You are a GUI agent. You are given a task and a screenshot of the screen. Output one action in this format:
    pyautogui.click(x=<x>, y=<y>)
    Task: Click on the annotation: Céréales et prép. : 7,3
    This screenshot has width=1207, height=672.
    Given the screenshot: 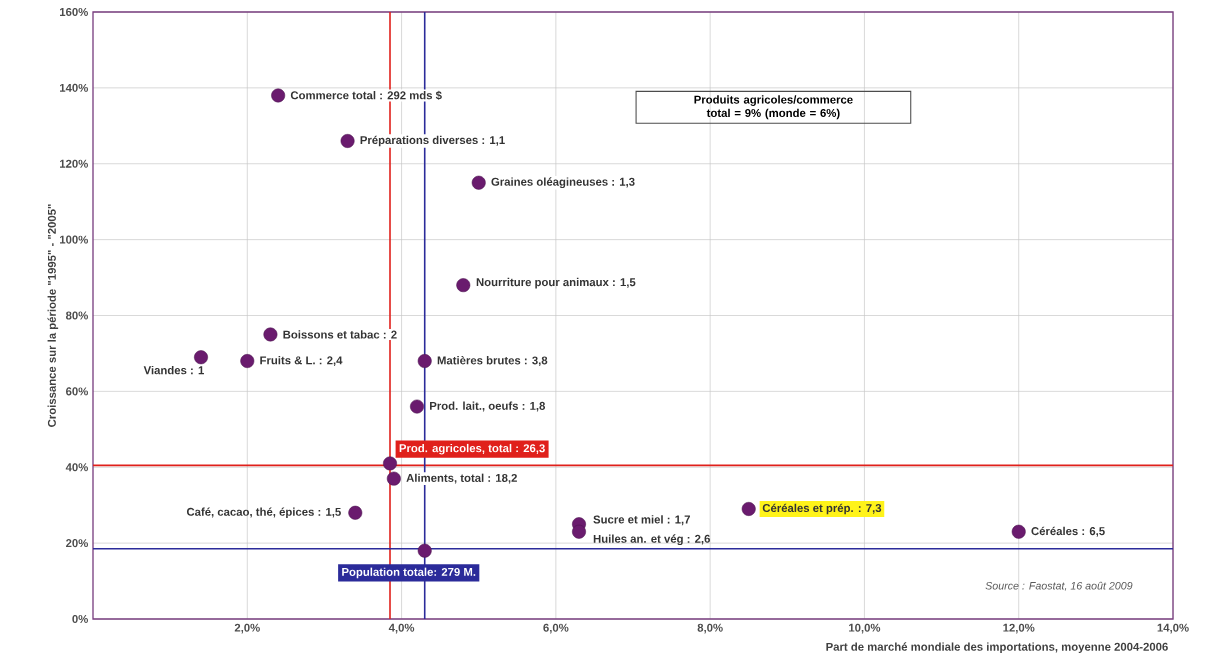 What is the action you would take?
    pyautogui.click(x=822, y=509)
    